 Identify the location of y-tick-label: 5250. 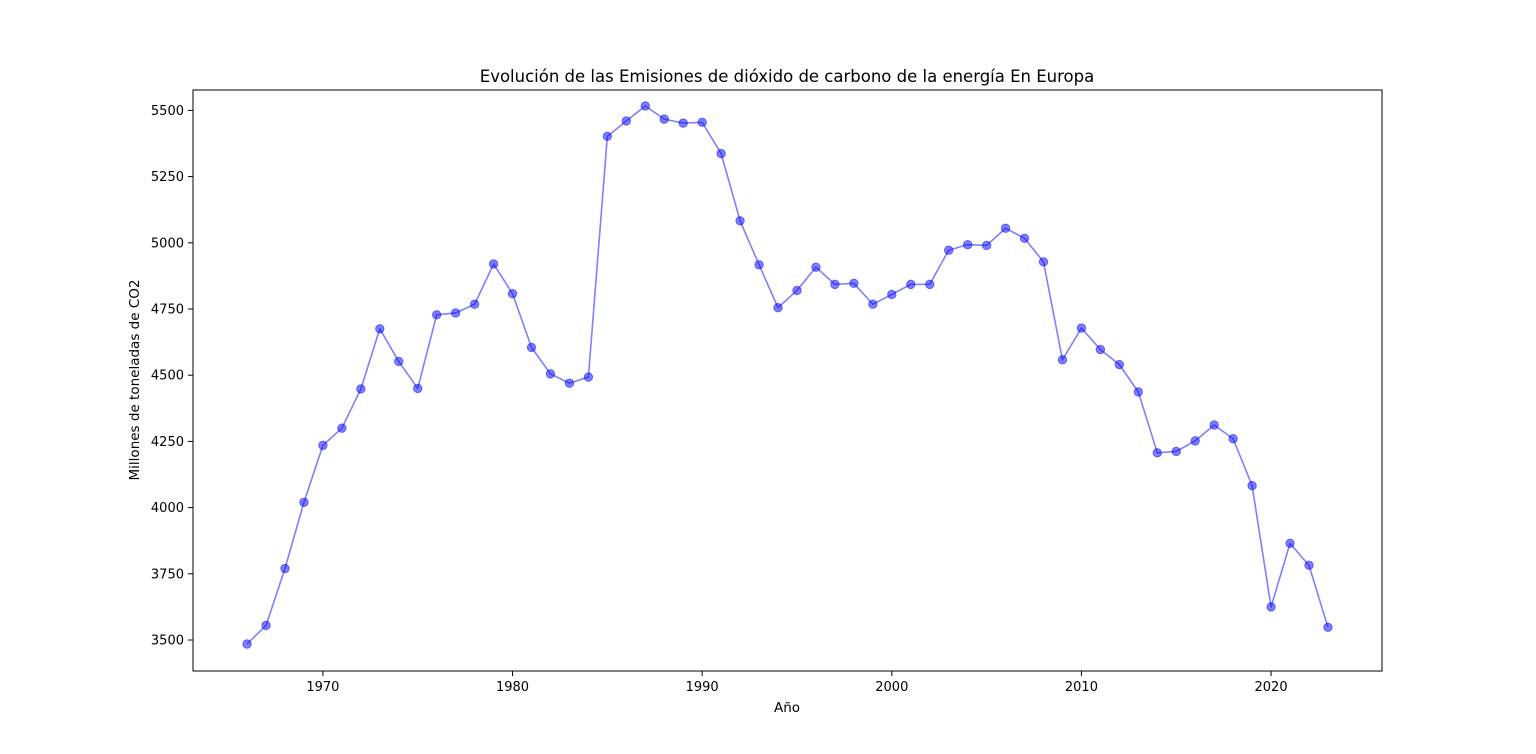
(167, 177).